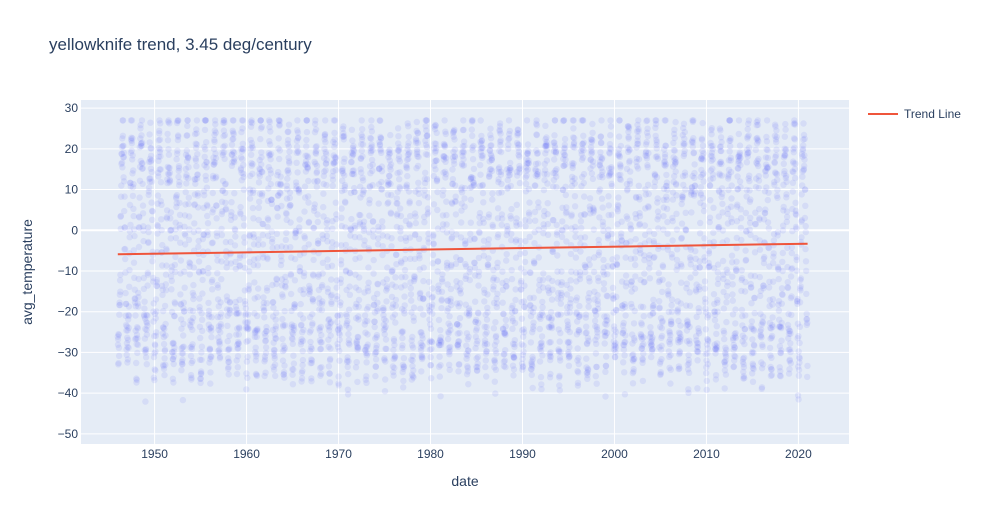  Describe the element at coordinates (68, 352) in the screenshot. I see `y-tick-label: −30` at that location.